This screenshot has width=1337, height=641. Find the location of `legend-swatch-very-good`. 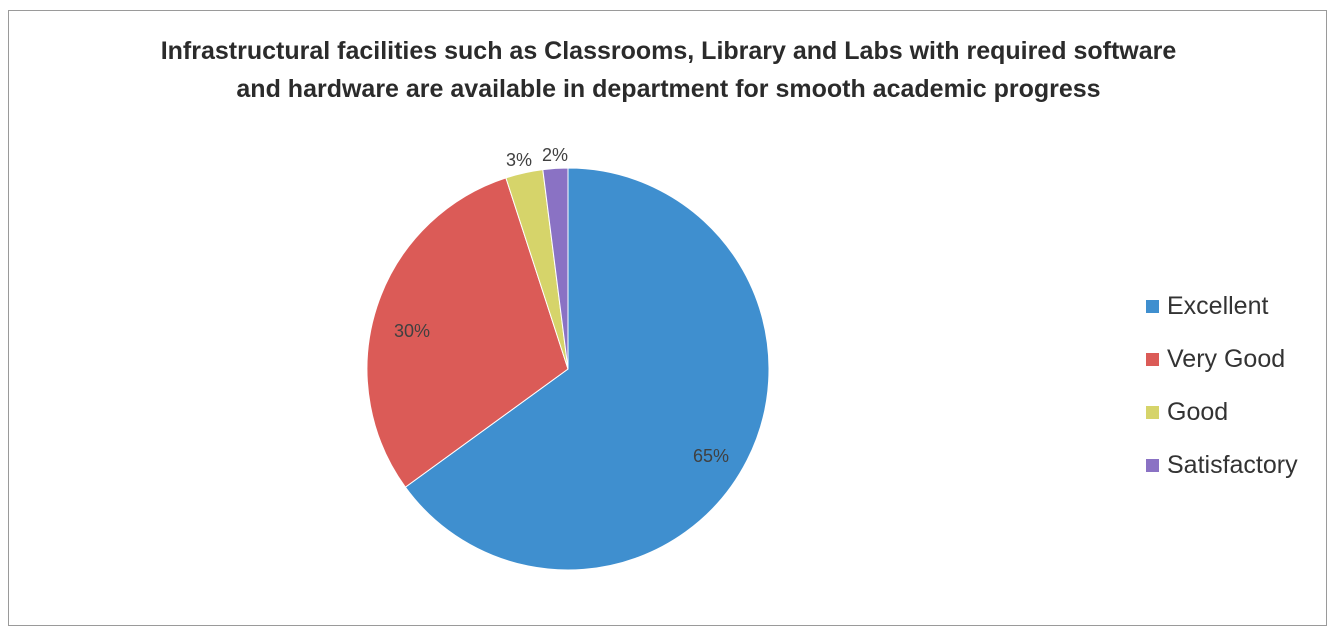

legend-swatch-very-good is located at coordinates (1152, 359).